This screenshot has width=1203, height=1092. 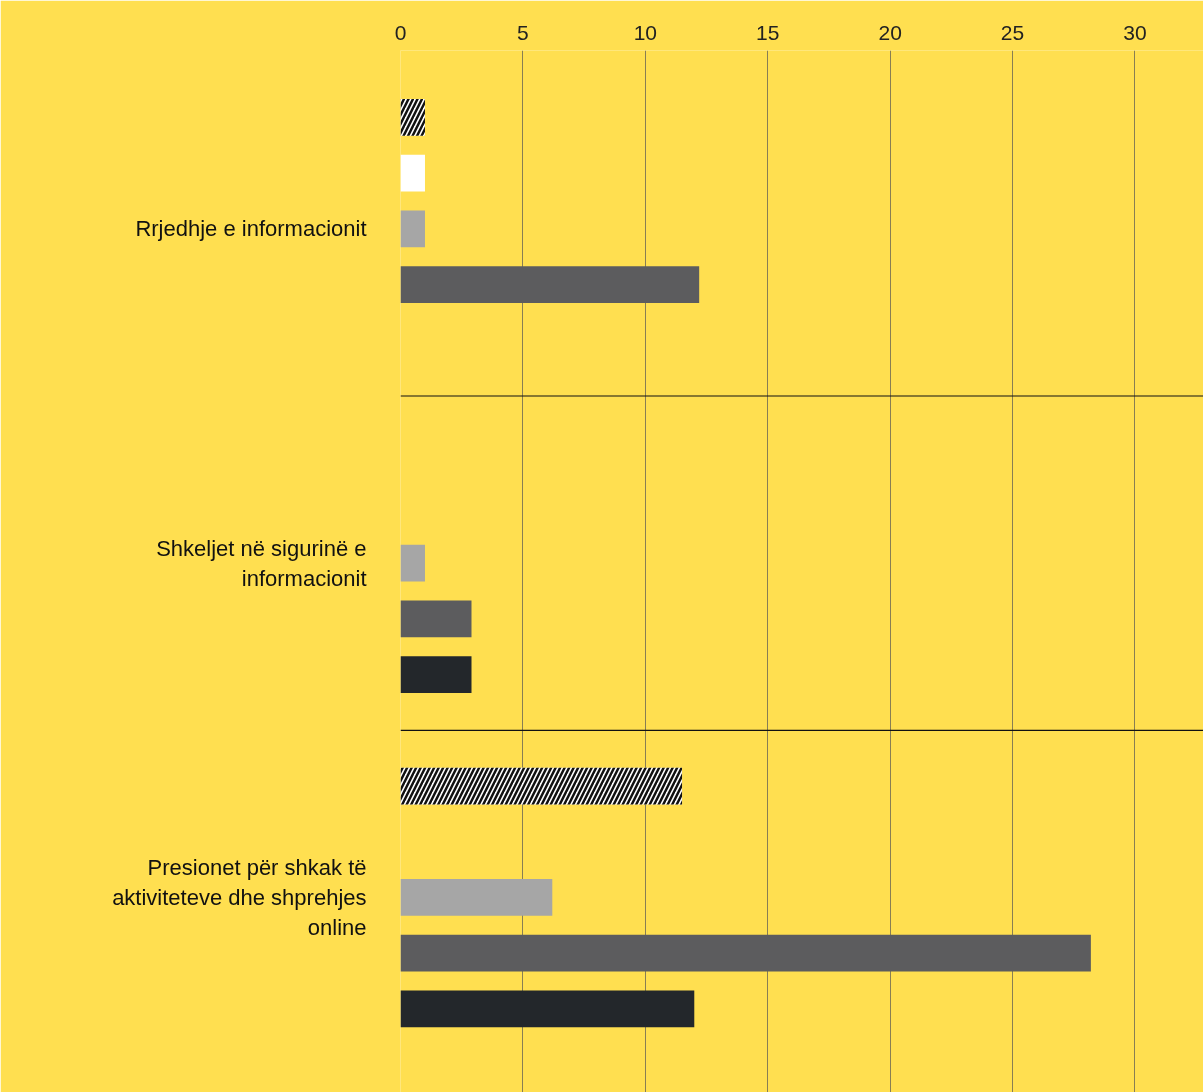 I want to click on x-tick-label: 30, so click(x=1135, y=32).